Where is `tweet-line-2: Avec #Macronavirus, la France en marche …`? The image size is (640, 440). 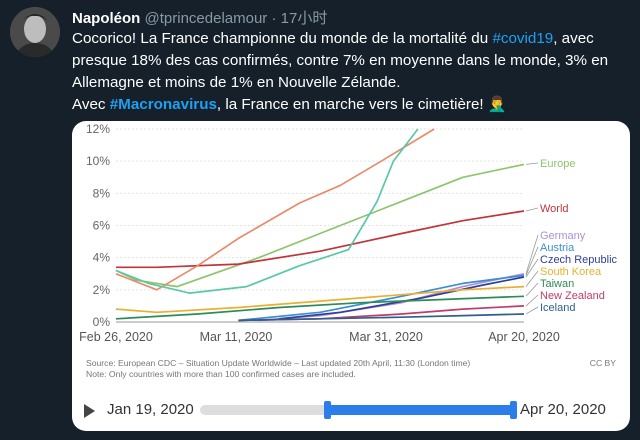 tweet-line-2: Avec #Macronavirus, la France en marche … is located at coordinates (352, 105).